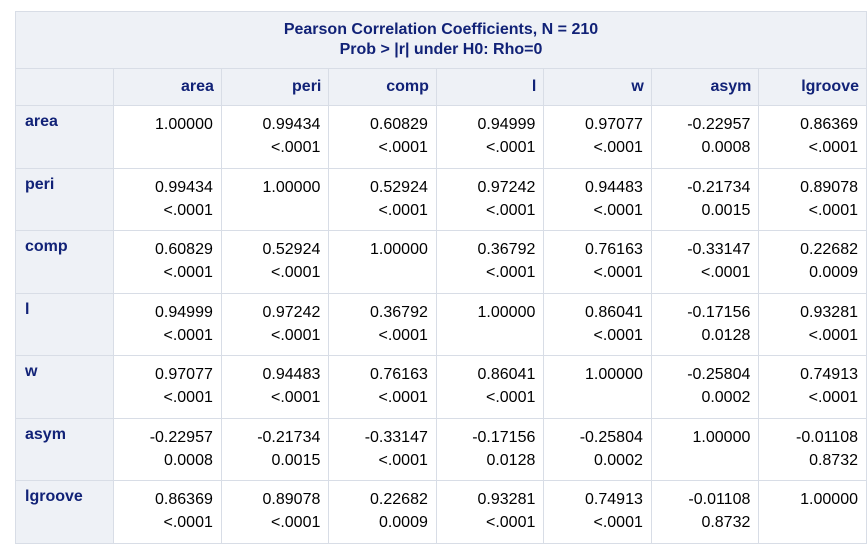  What do you see at coordinates (511, 460) in the screenshot?
I see `p-value: 0.0128` at bounding box center [511, 460].